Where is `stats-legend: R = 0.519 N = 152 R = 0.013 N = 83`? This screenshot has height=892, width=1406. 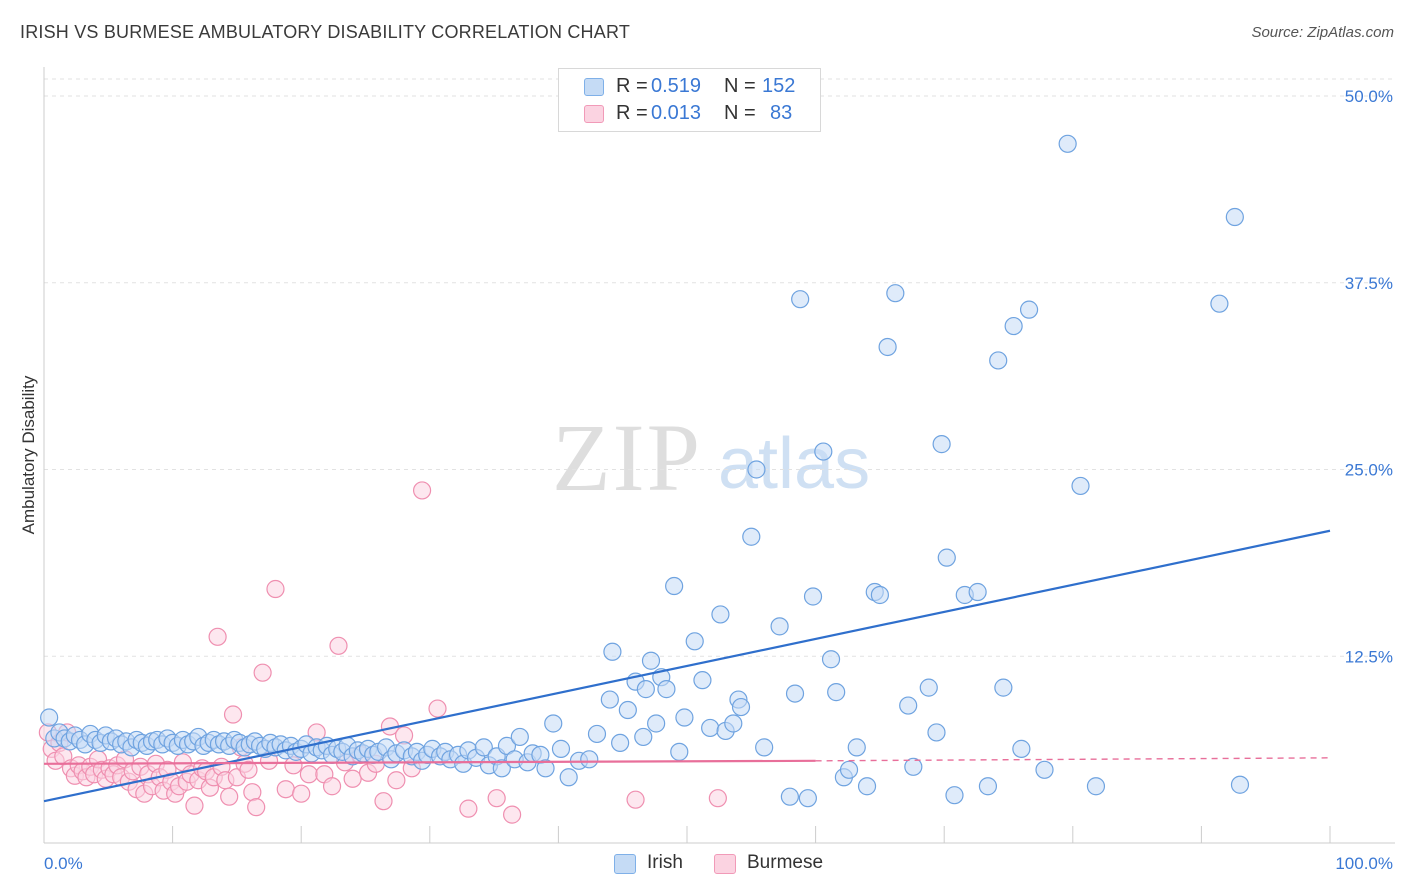 stats-legend: R = 0.519 N = 152 R = 0.013 N = 83 is located at coordinates (689, 100).